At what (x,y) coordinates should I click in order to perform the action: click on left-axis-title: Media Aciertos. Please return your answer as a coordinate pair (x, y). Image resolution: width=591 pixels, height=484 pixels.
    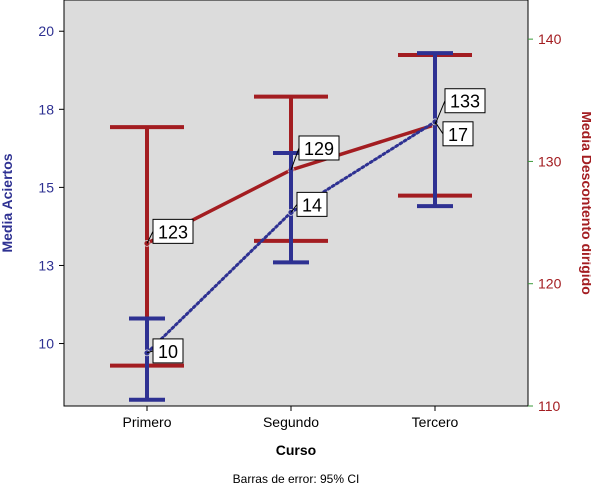
    Looking at the image, I should click on (7, 202).